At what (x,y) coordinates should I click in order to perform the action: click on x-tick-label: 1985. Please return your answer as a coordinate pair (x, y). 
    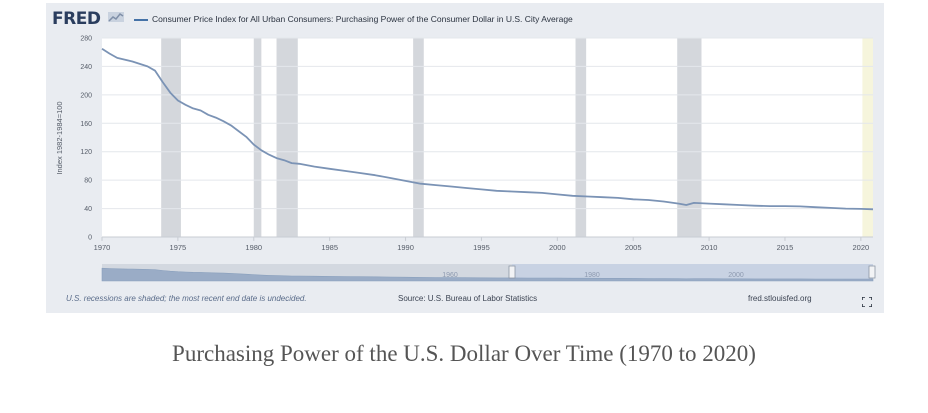
    Looking at the image, I should click on (329, 247).